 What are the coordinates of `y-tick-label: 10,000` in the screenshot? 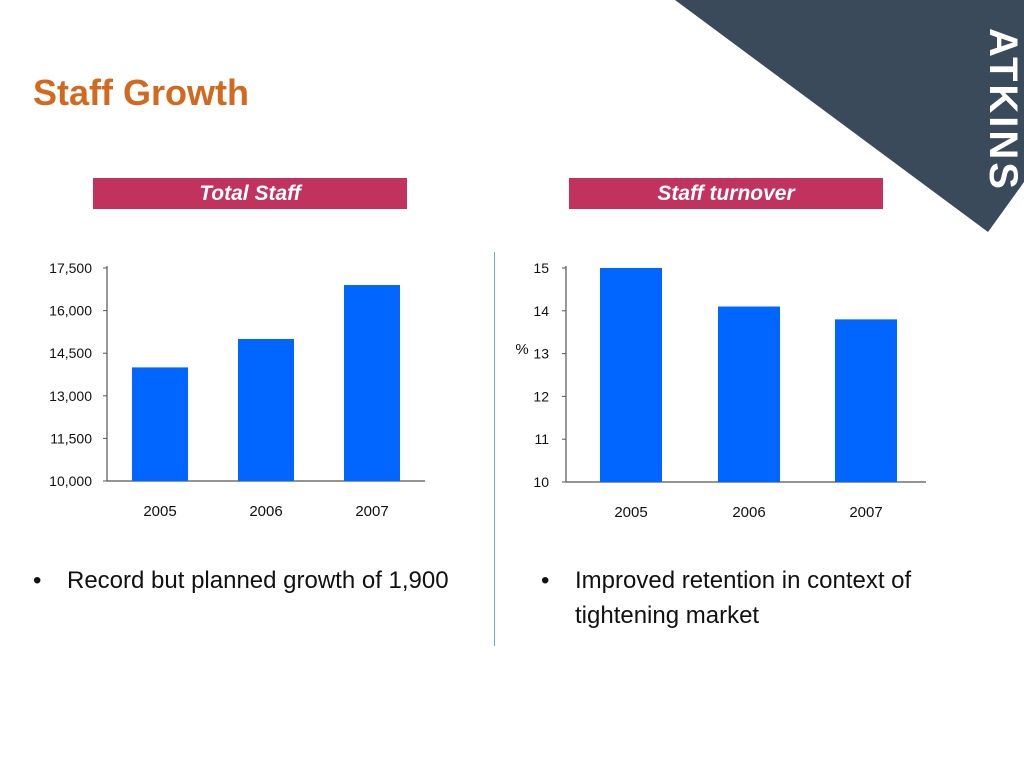 It's located at (70, 481).